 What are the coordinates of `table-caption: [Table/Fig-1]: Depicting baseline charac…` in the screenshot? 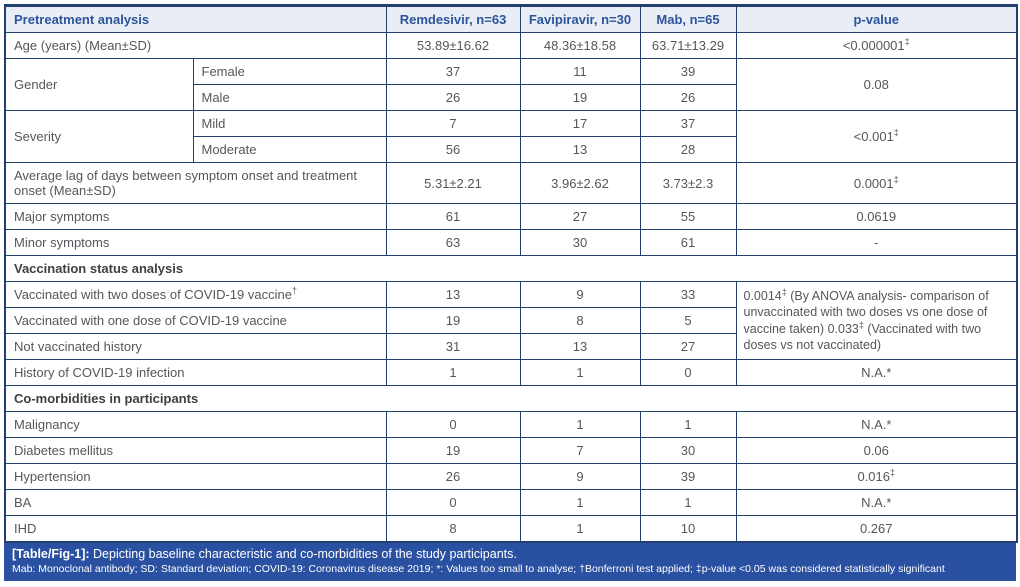 It's located at (510, 555).